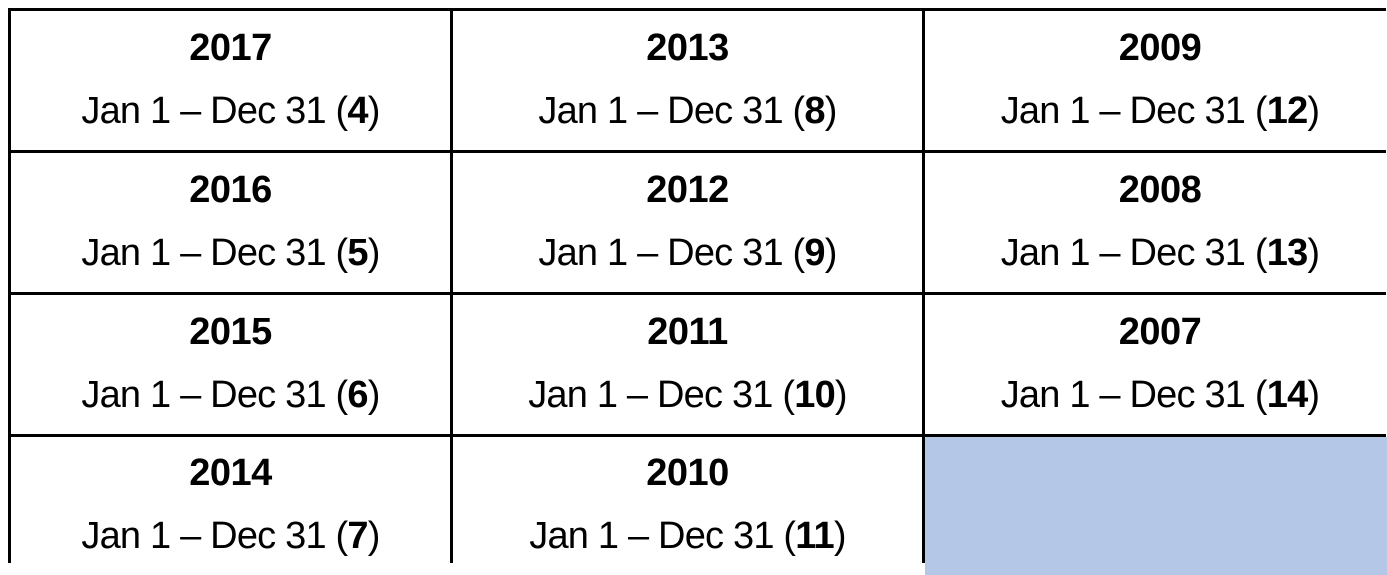  What do you see at coordinates (230, 506) in the screenshot?
I see `table-cell: 2014 Jan 1 – Dec 31 (7)` at bounding box center [230, 506].